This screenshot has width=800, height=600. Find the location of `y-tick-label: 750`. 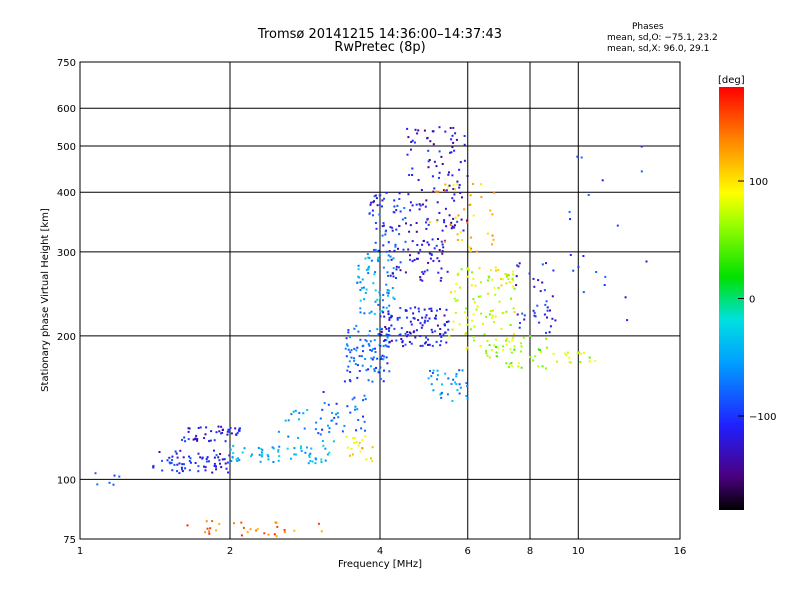

y-tick-label: 750 is located at coordinates (66, 63).